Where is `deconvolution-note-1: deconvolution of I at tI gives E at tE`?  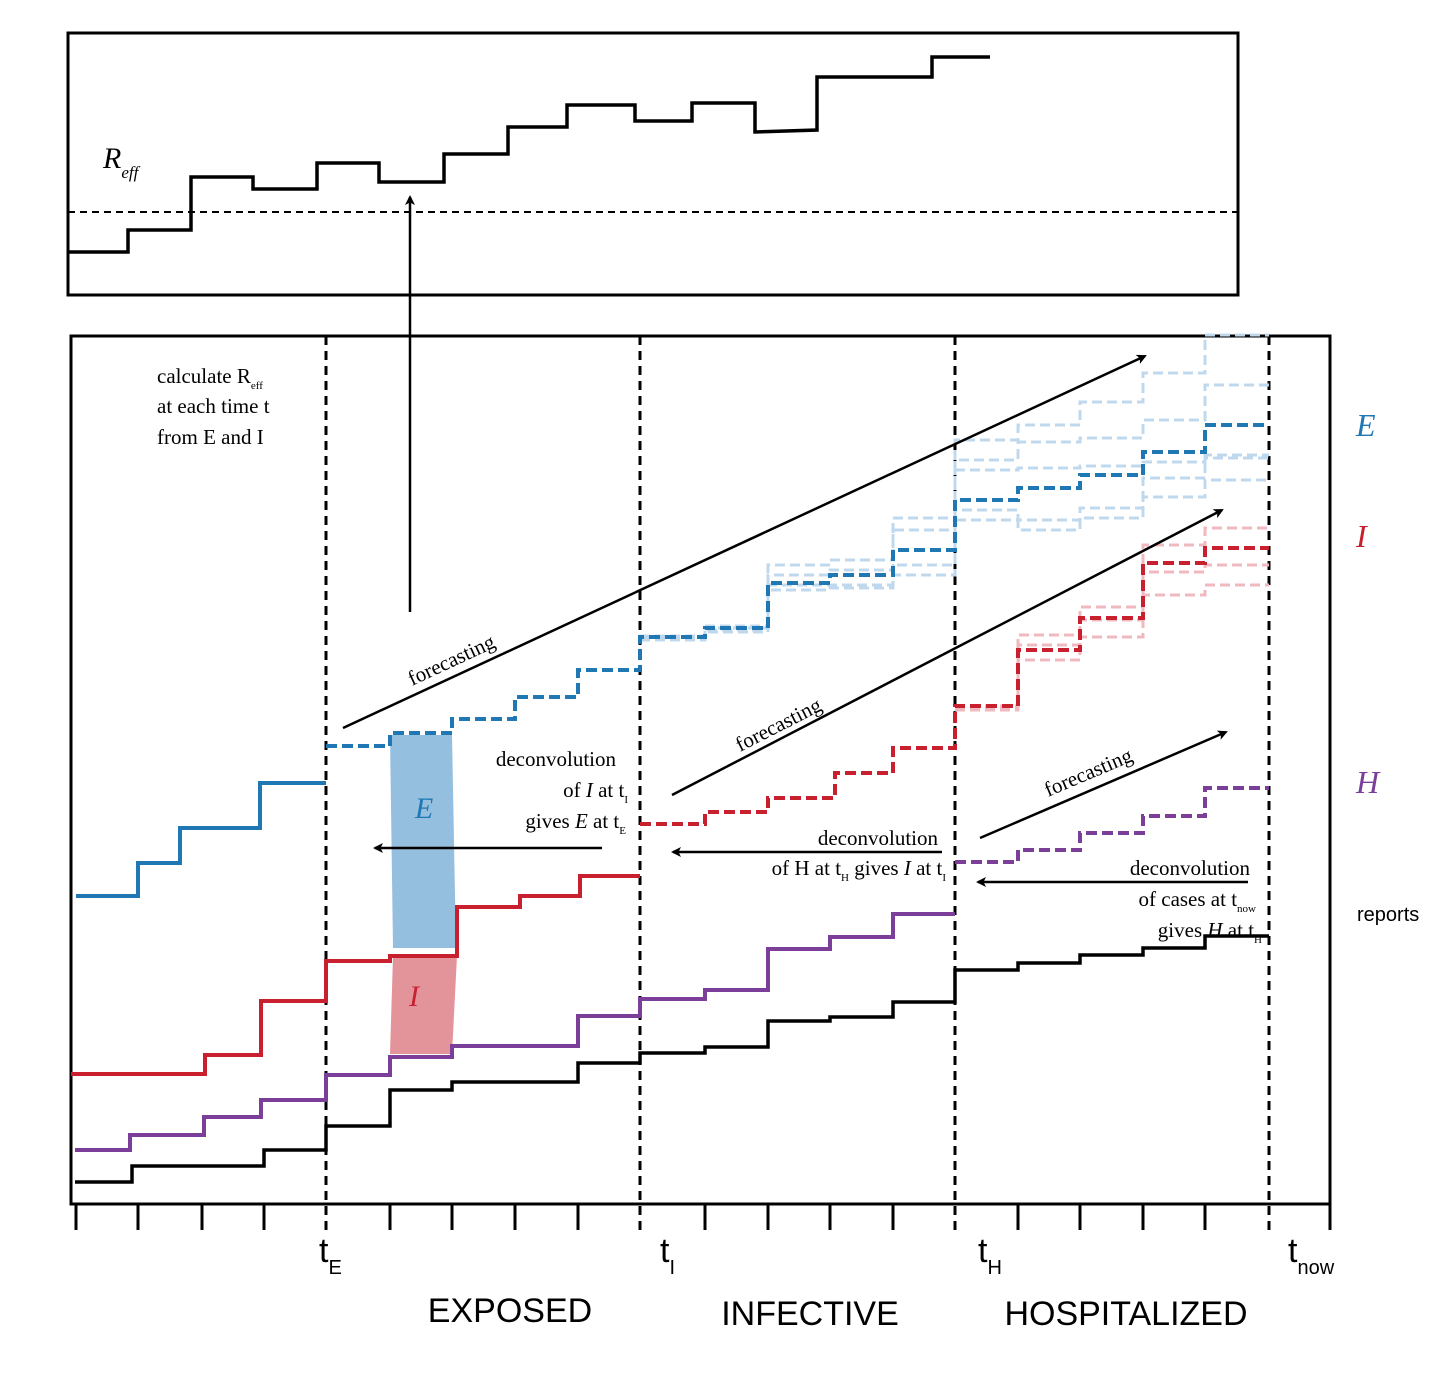
deconvolution-note-1: deconvolution of I at tI gives E at tE is located at coordinates (562, 792).